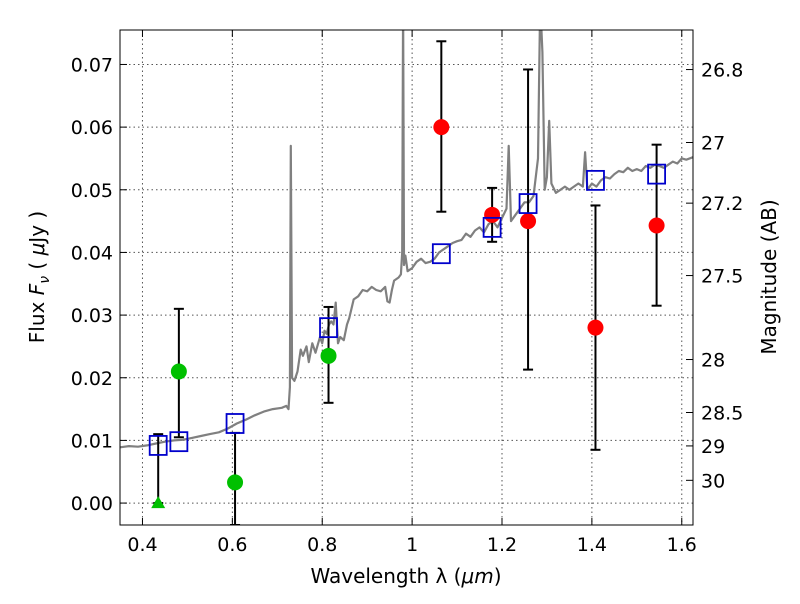 The image size is (800, 604). Describe the element at coordinates (722, 71) in the screenshot. I see `y2-tick-label: 26.8` at that location.